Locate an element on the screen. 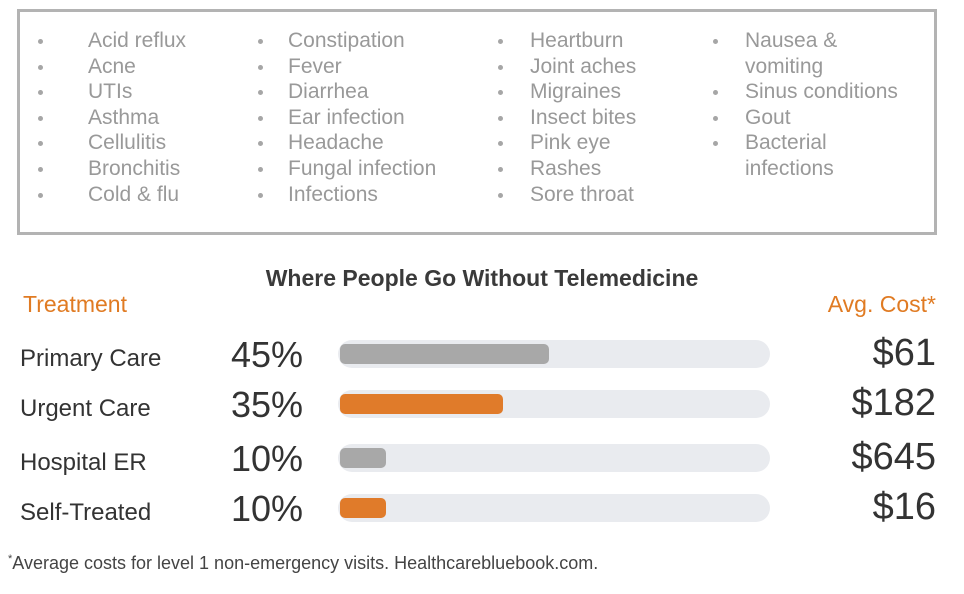  percent-label: 35% is located at coordinates (267, 404).